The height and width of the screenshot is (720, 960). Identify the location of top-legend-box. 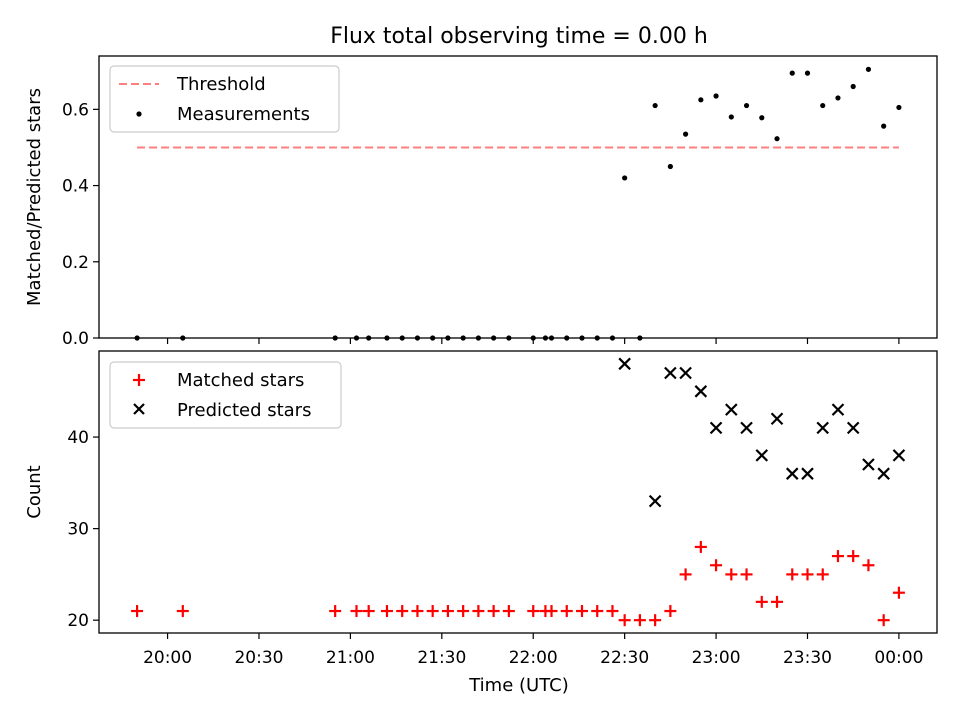
(224, 99).